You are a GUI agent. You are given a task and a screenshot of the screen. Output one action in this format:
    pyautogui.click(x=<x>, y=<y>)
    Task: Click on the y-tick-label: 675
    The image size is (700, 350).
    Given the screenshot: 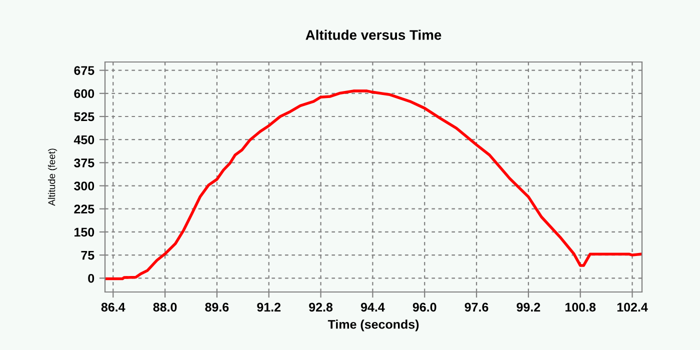 What is the action you would take?
    pyautogui.click(x=84, y=70)
    